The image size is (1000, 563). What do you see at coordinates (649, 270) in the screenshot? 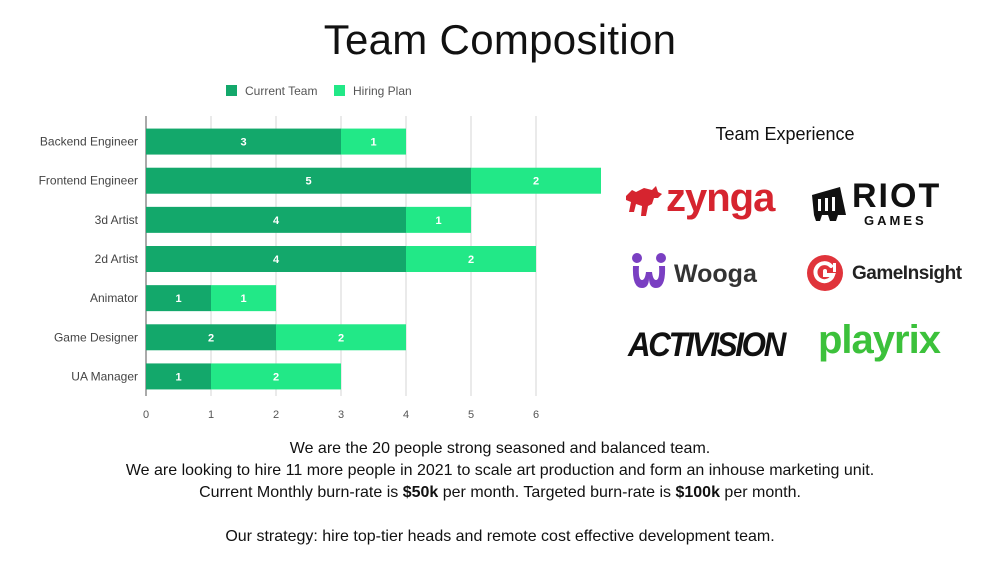
I see `wooga-icon` at bounding box center [649, 270].